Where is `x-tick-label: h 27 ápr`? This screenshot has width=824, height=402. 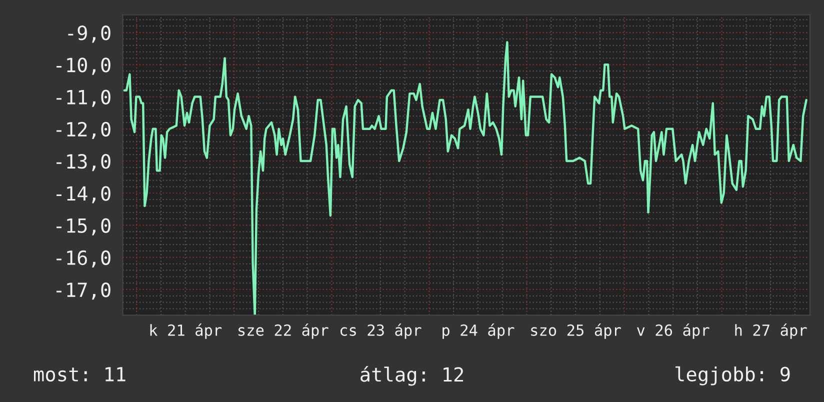
x-tick-label: h 27 ápr is located at coordinates (771, 331).